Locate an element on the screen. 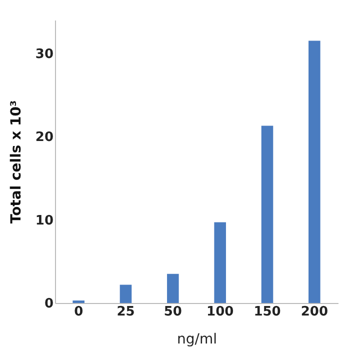  x-tick-label: 100 is located at coordinates (220, 312).